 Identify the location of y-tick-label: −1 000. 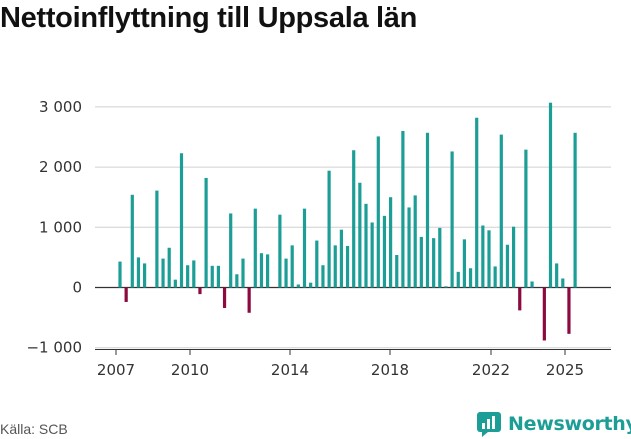
(54, 348).